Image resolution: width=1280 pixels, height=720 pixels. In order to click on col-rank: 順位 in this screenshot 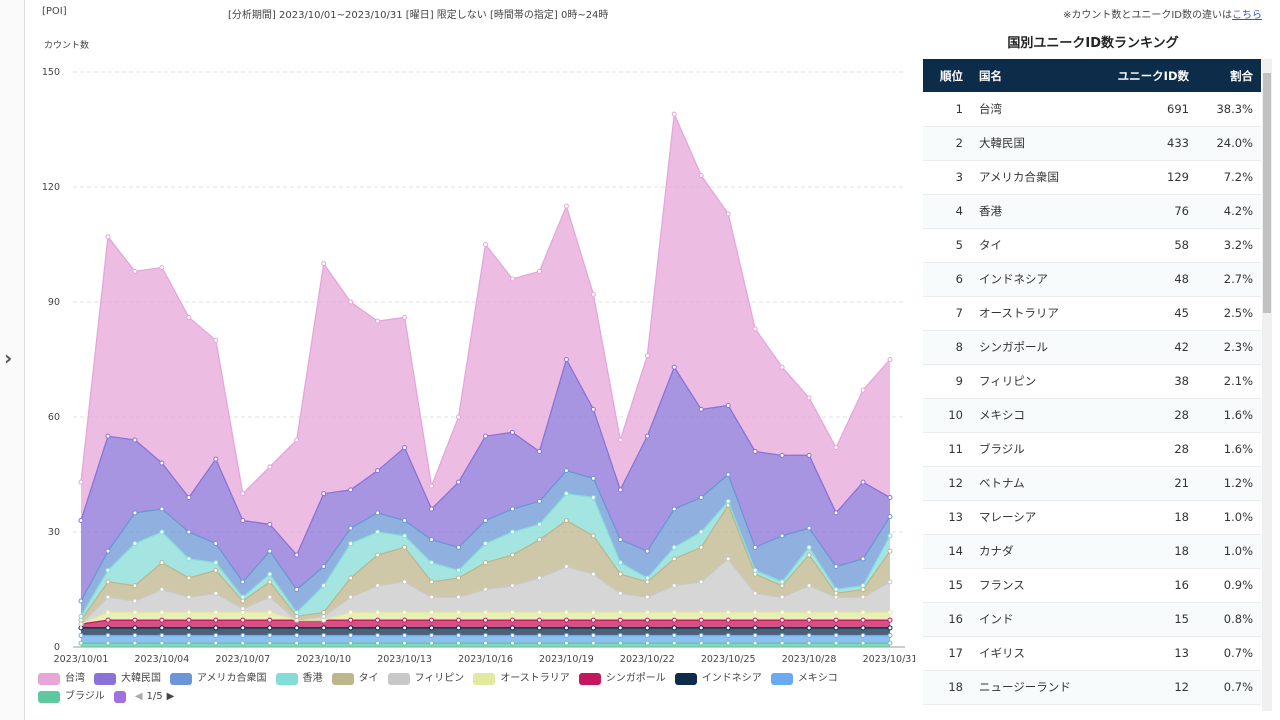, I will do `click(947, 75)`.